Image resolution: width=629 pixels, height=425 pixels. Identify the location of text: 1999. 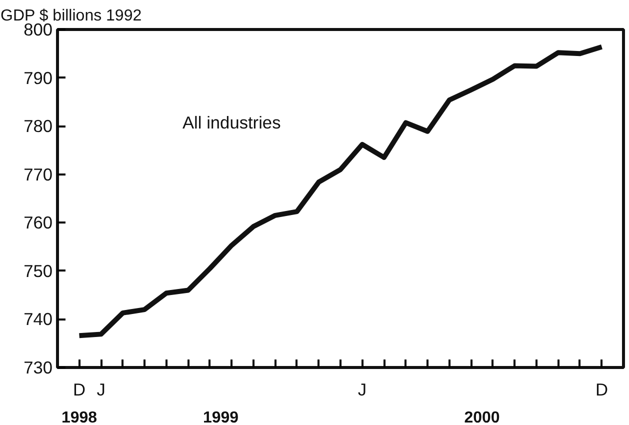
(220, 417).